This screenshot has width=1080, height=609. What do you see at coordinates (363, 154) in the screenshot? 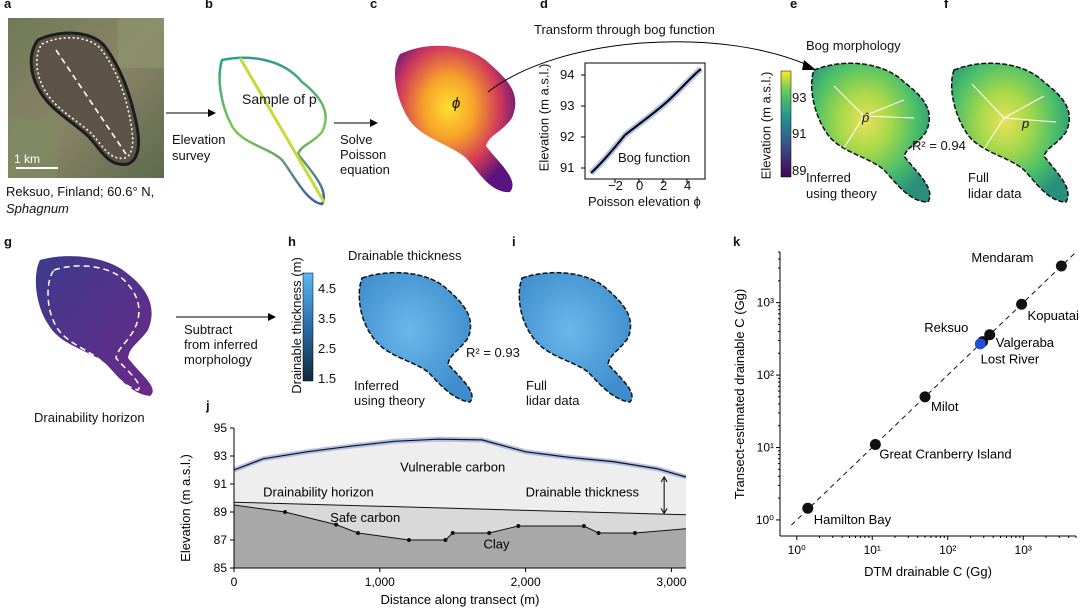
I see `poisson-label-2: Poisson` at bounding box center [363, 154].